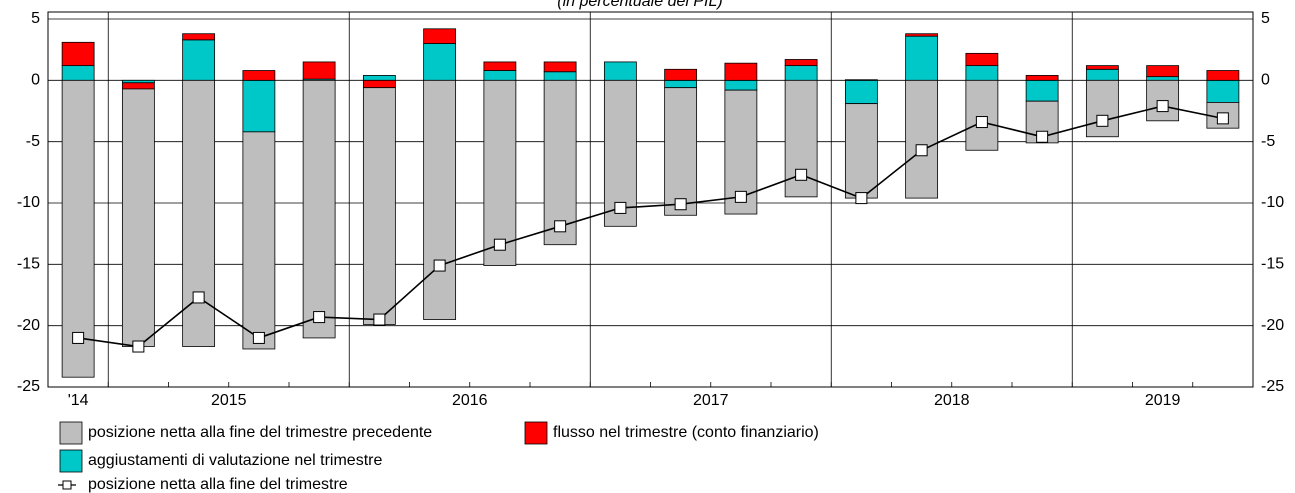 The width and height of the screenshot is (1295, 493). I want to click on y2-tick-label: 5, so click(1265, 18).